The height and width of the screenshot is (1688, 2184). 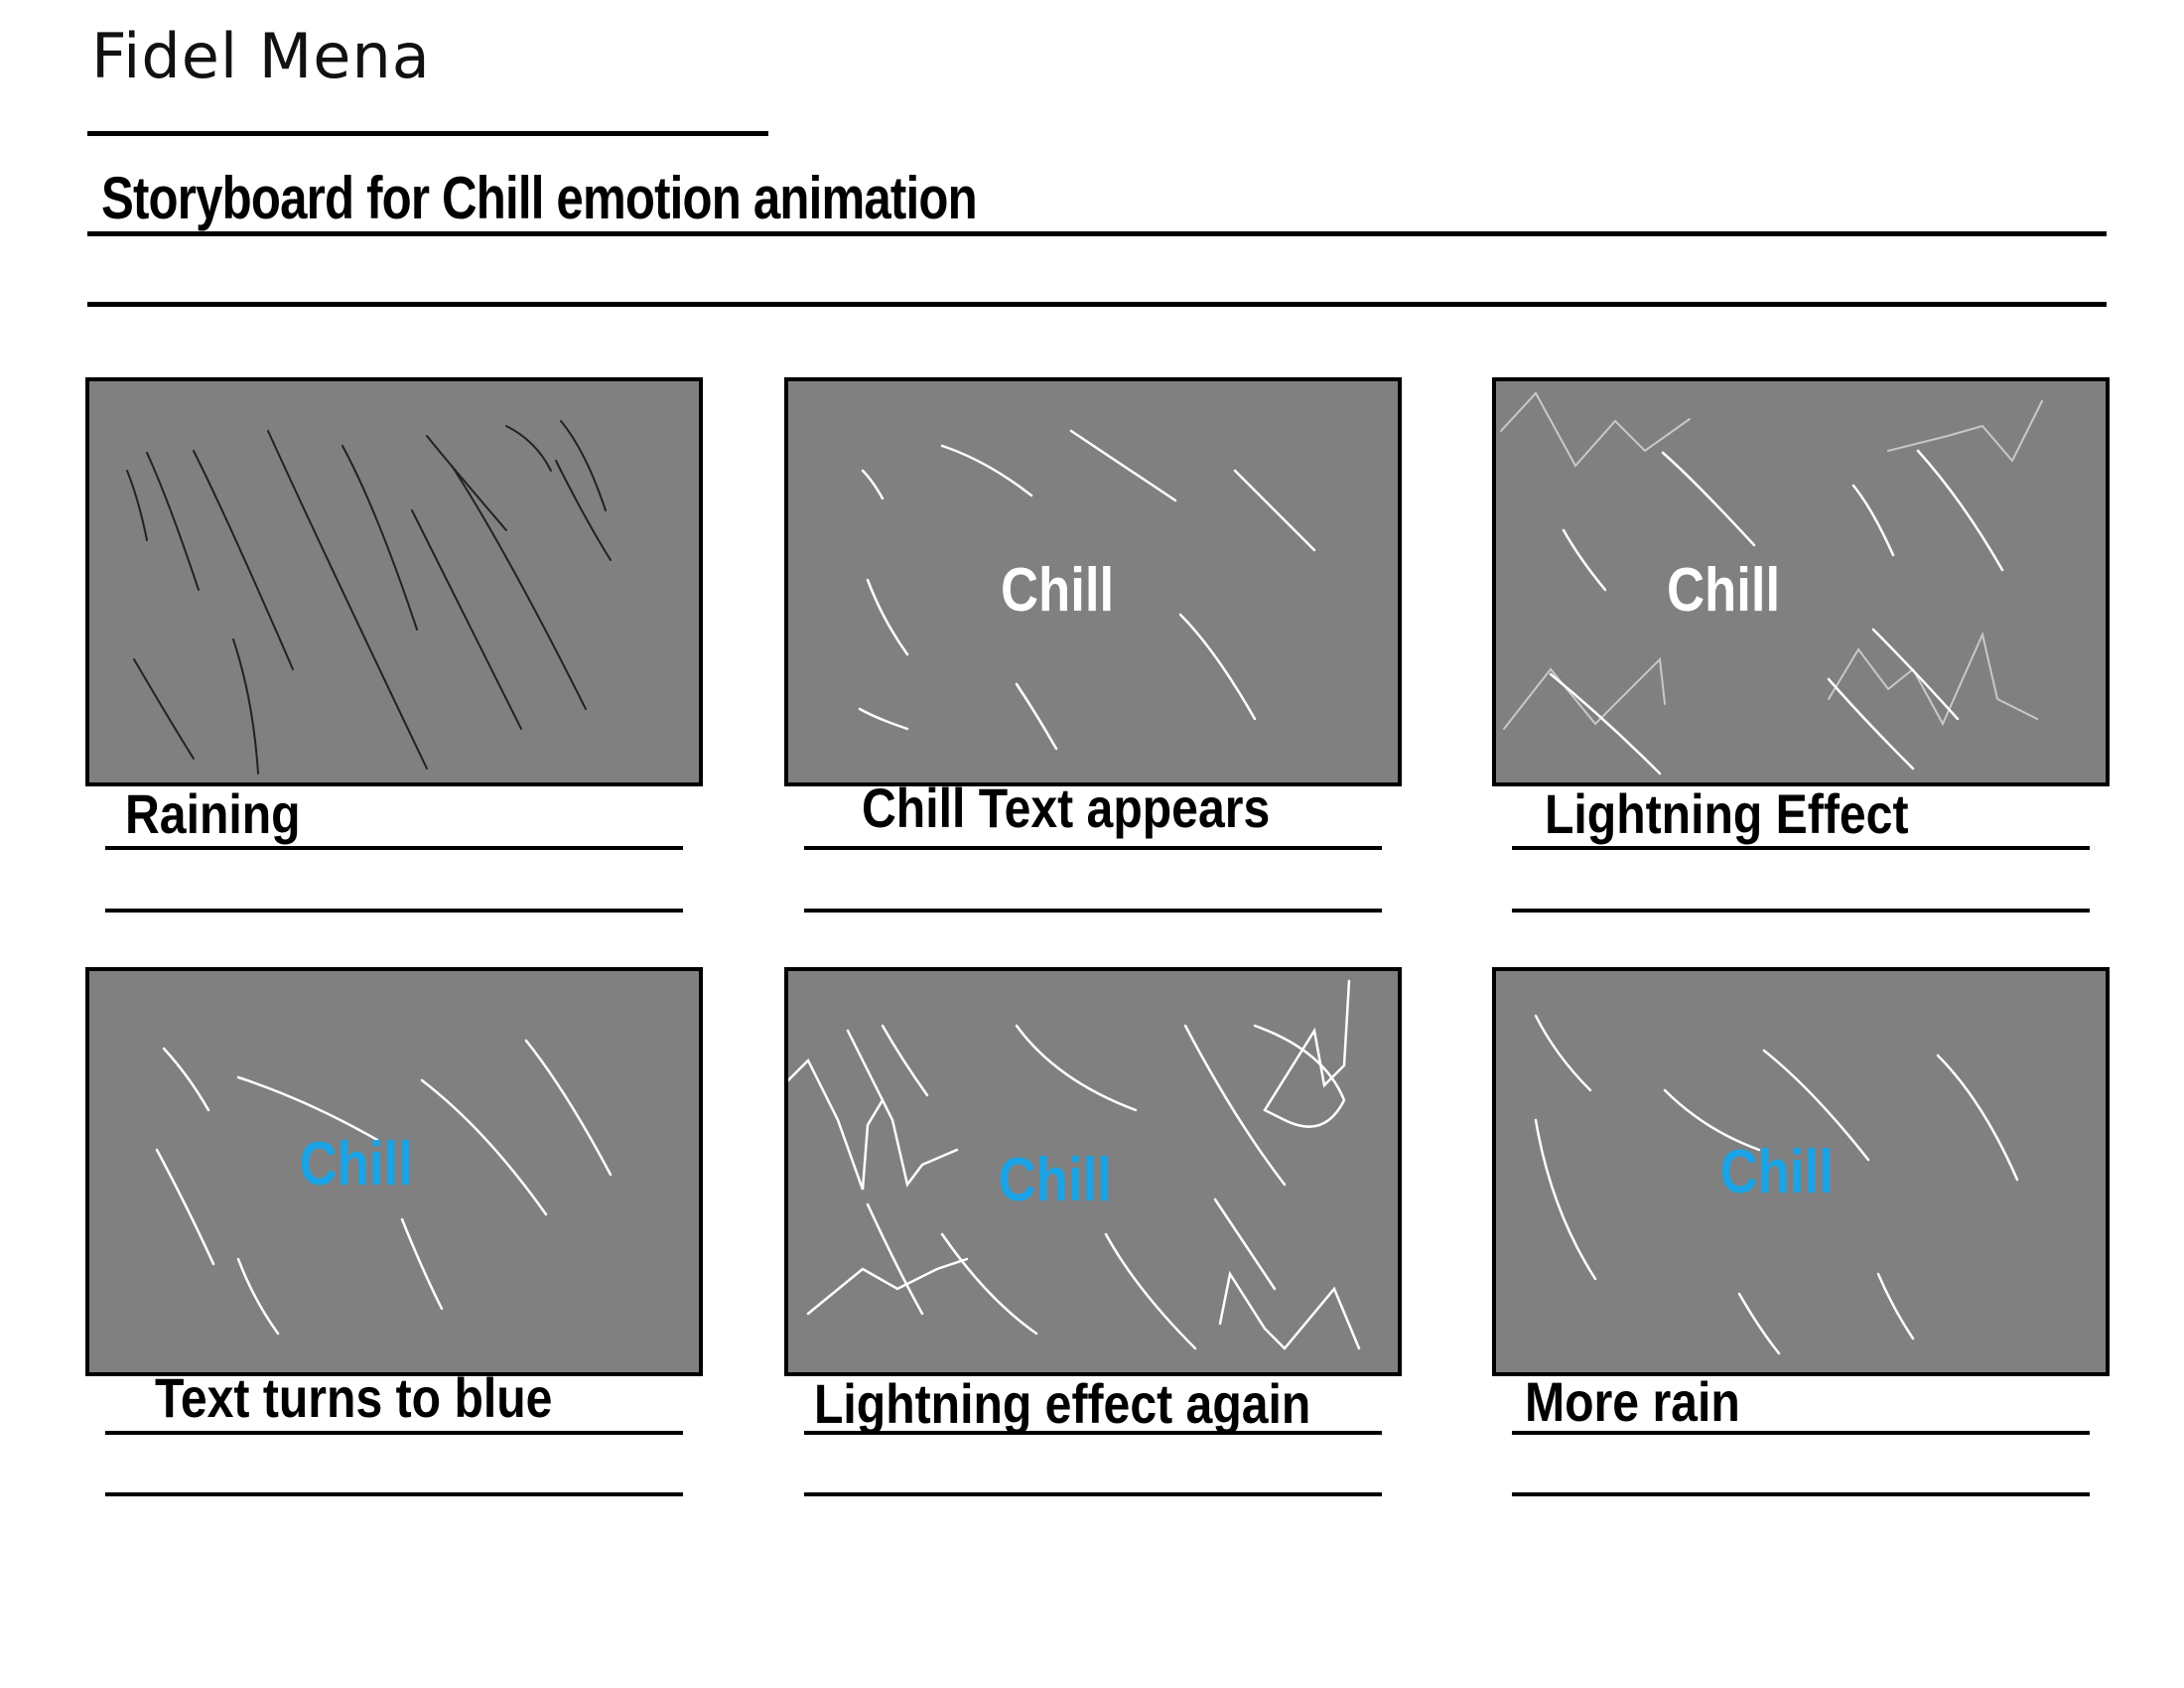 What do you see at coordinates (1801, 1494) in the screenshot?
I see `caption-line-6b` at bounding box center [1801, 1494].